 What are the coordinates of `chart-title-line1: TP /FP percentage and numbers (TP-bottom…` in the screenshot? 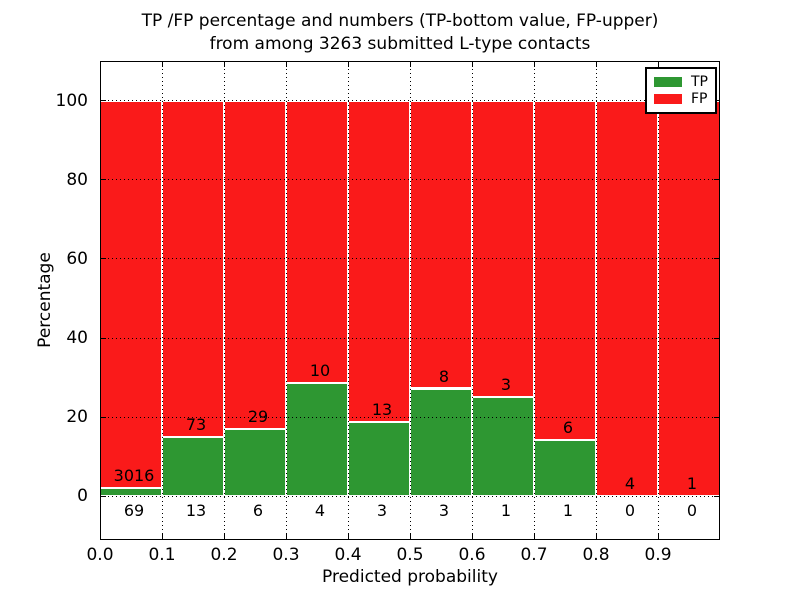 It's located at (400, 21).